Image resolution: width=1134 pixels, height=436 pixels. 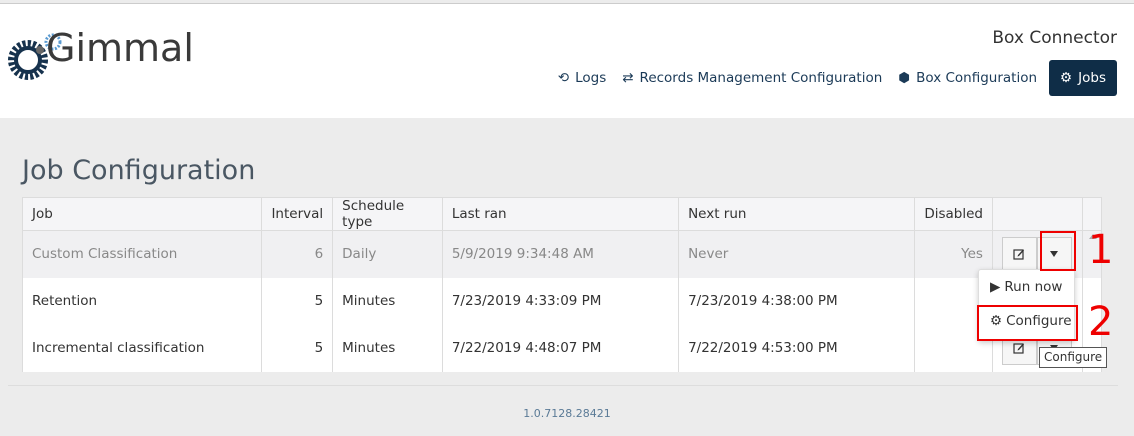 I want to click on cell-schedule: Daily, so click(x=387, y=254).